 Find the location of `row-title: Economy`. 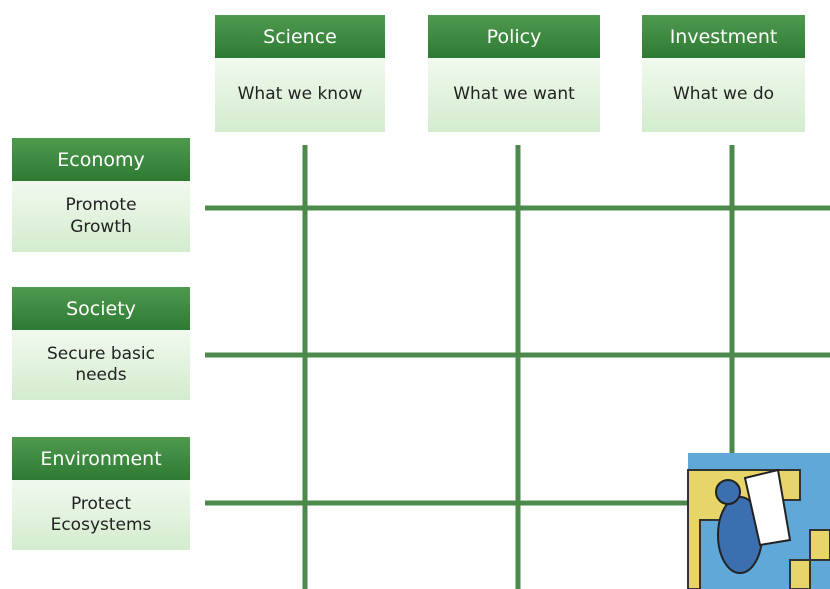

row-title: Economy is located at coordinates (101, 159).